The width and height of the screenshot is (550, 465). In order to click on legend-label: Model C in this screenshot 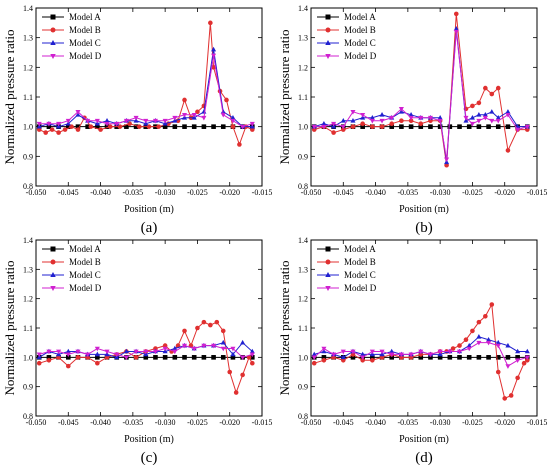, I will do `click(360, 43)`.